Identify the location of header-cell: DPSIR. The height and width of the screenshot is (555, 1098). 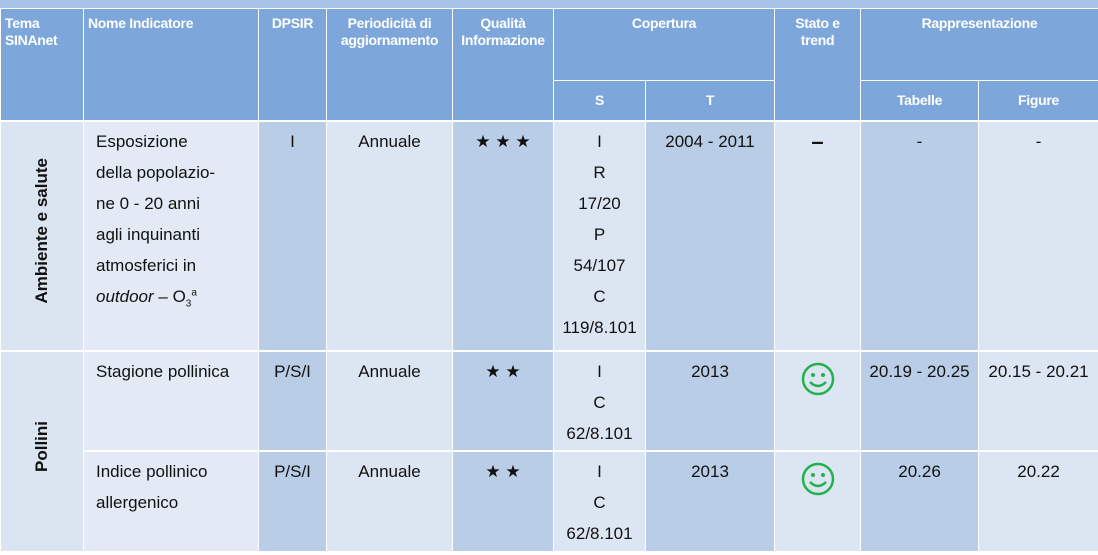
(292, 64).